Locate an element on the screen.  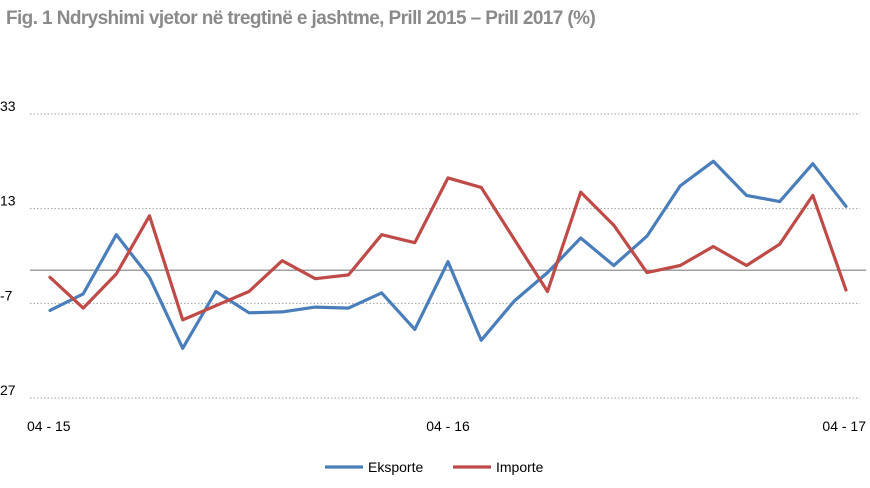
y-tick-label: 13 is located at coordinates (8, 201).